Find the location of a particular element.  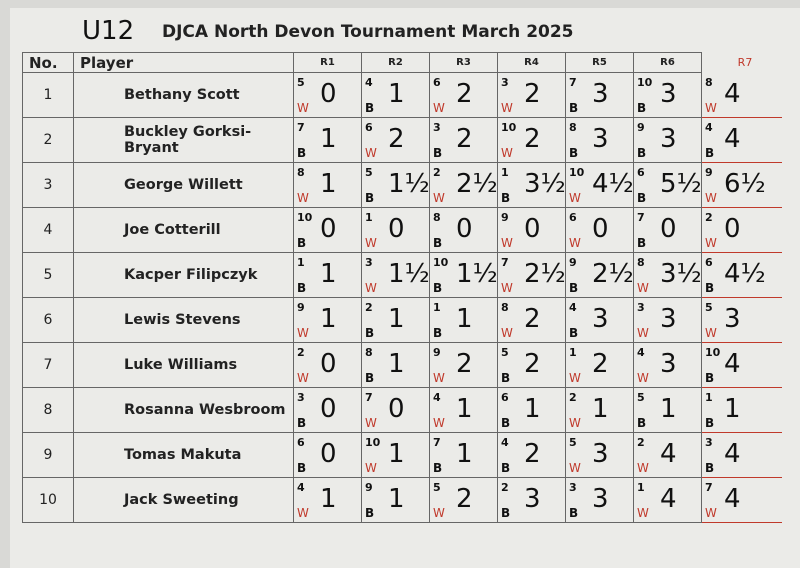

age-group-label: U12 is located at coordinates (108, 31).